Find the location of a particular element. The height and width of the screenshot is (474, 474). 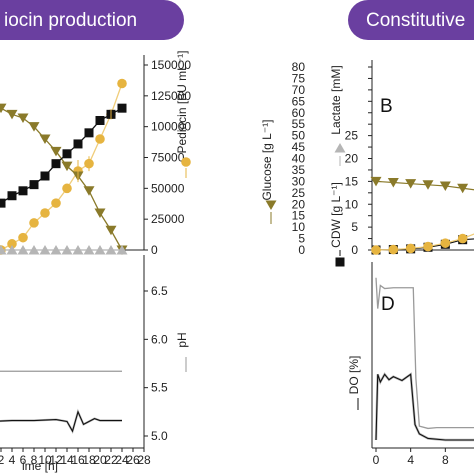

left-banner is located at coordinates (92, 20).